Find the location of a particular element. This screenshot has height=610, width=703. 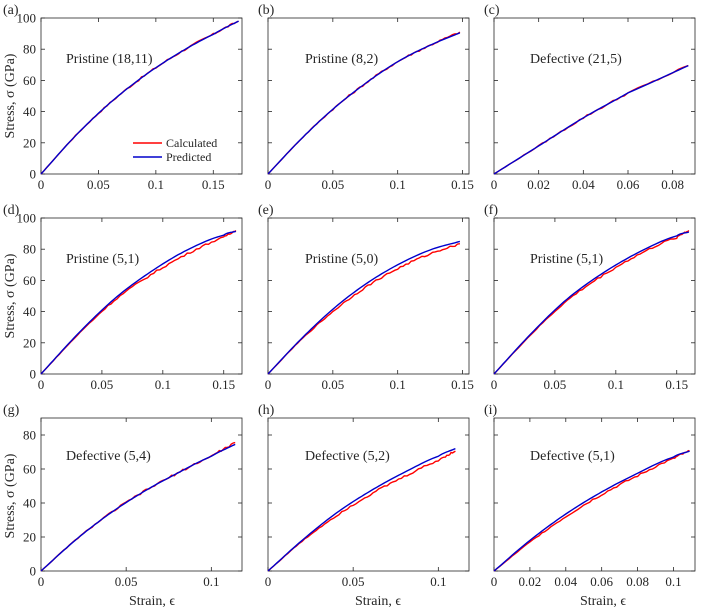

panel-letter: (g) is located at coordinates (11, 410).